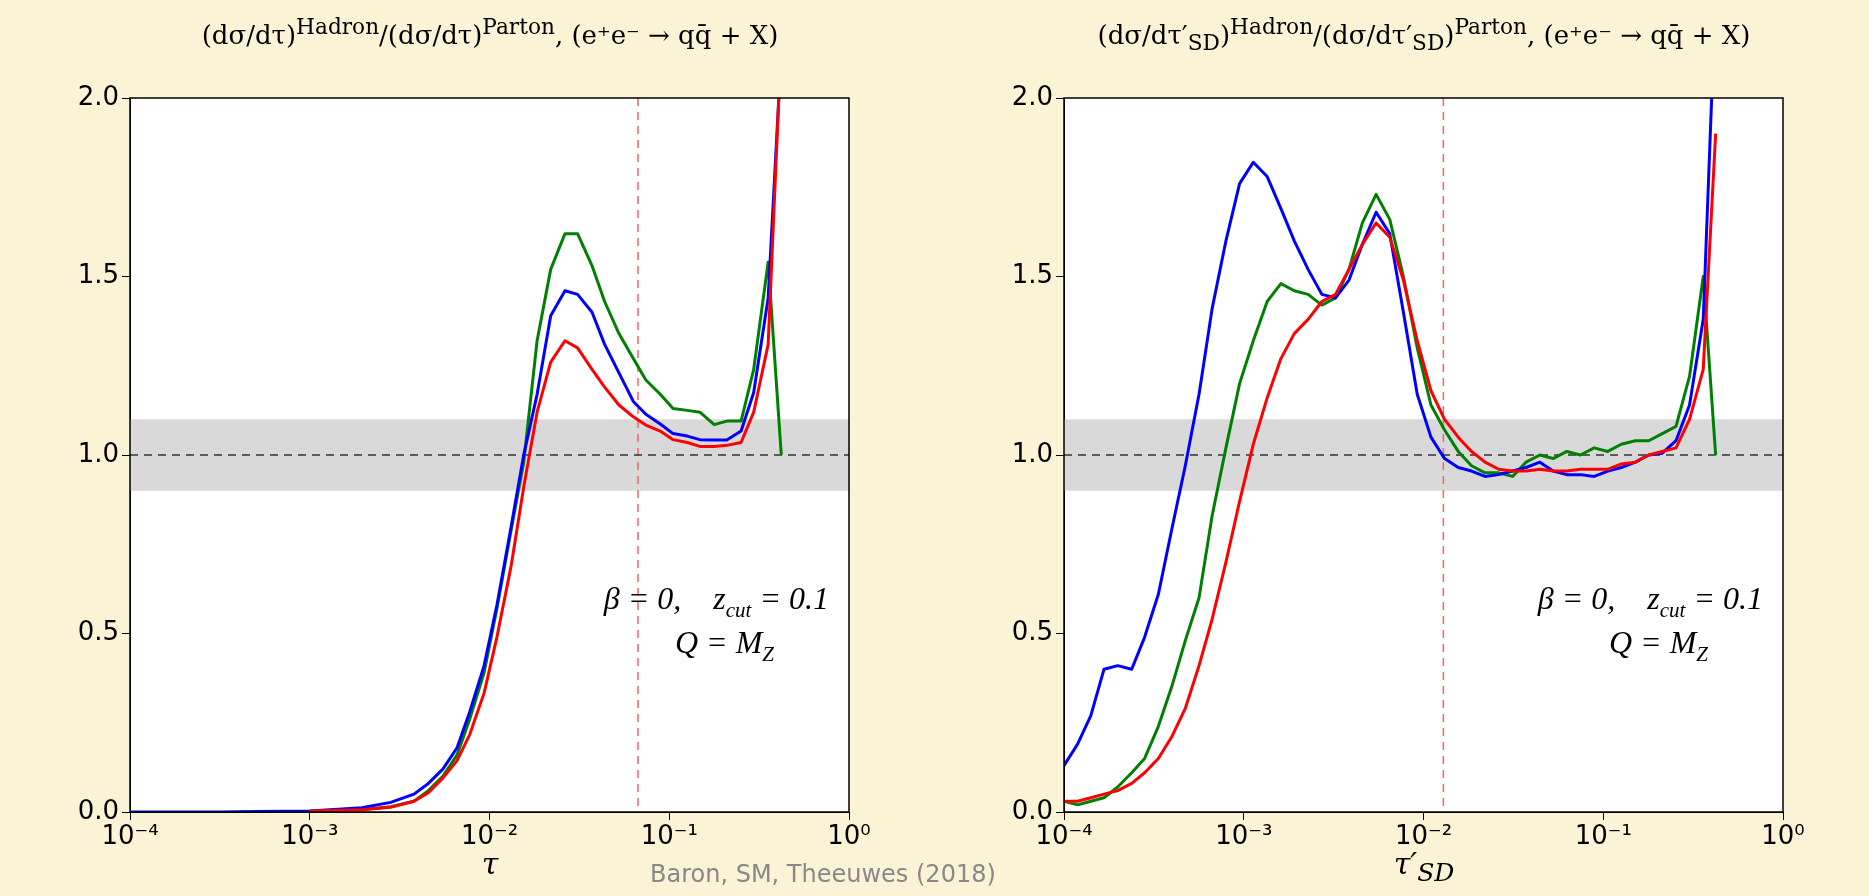 Image resolution: width=1869 pixels, height=896 pixels. Describe the element at coordinates (823, 874) in the screenshot. I see `text: Baron, SM, Theeuwes (2018)` at that location.